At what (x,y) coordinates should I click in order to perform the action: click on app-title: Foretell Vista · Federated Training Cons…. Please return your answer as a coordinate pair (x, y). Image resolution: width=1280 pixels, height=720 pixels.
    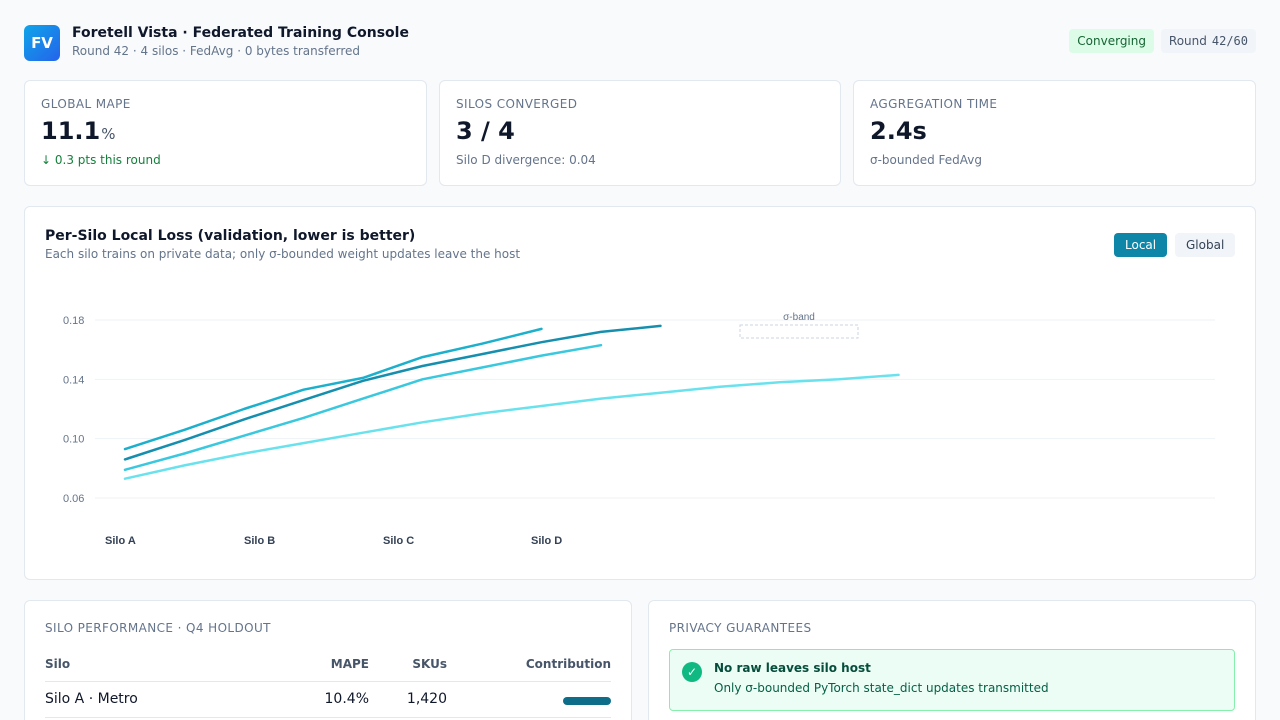
    Looking at the image, I should click on (240, 33).